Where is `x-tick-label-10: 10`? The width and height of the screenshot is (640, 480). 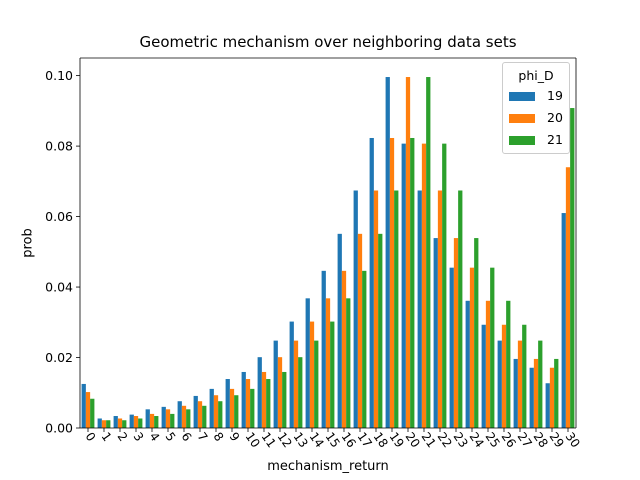
x-tick-label-10: 10 is located at coordinates (253, 440).